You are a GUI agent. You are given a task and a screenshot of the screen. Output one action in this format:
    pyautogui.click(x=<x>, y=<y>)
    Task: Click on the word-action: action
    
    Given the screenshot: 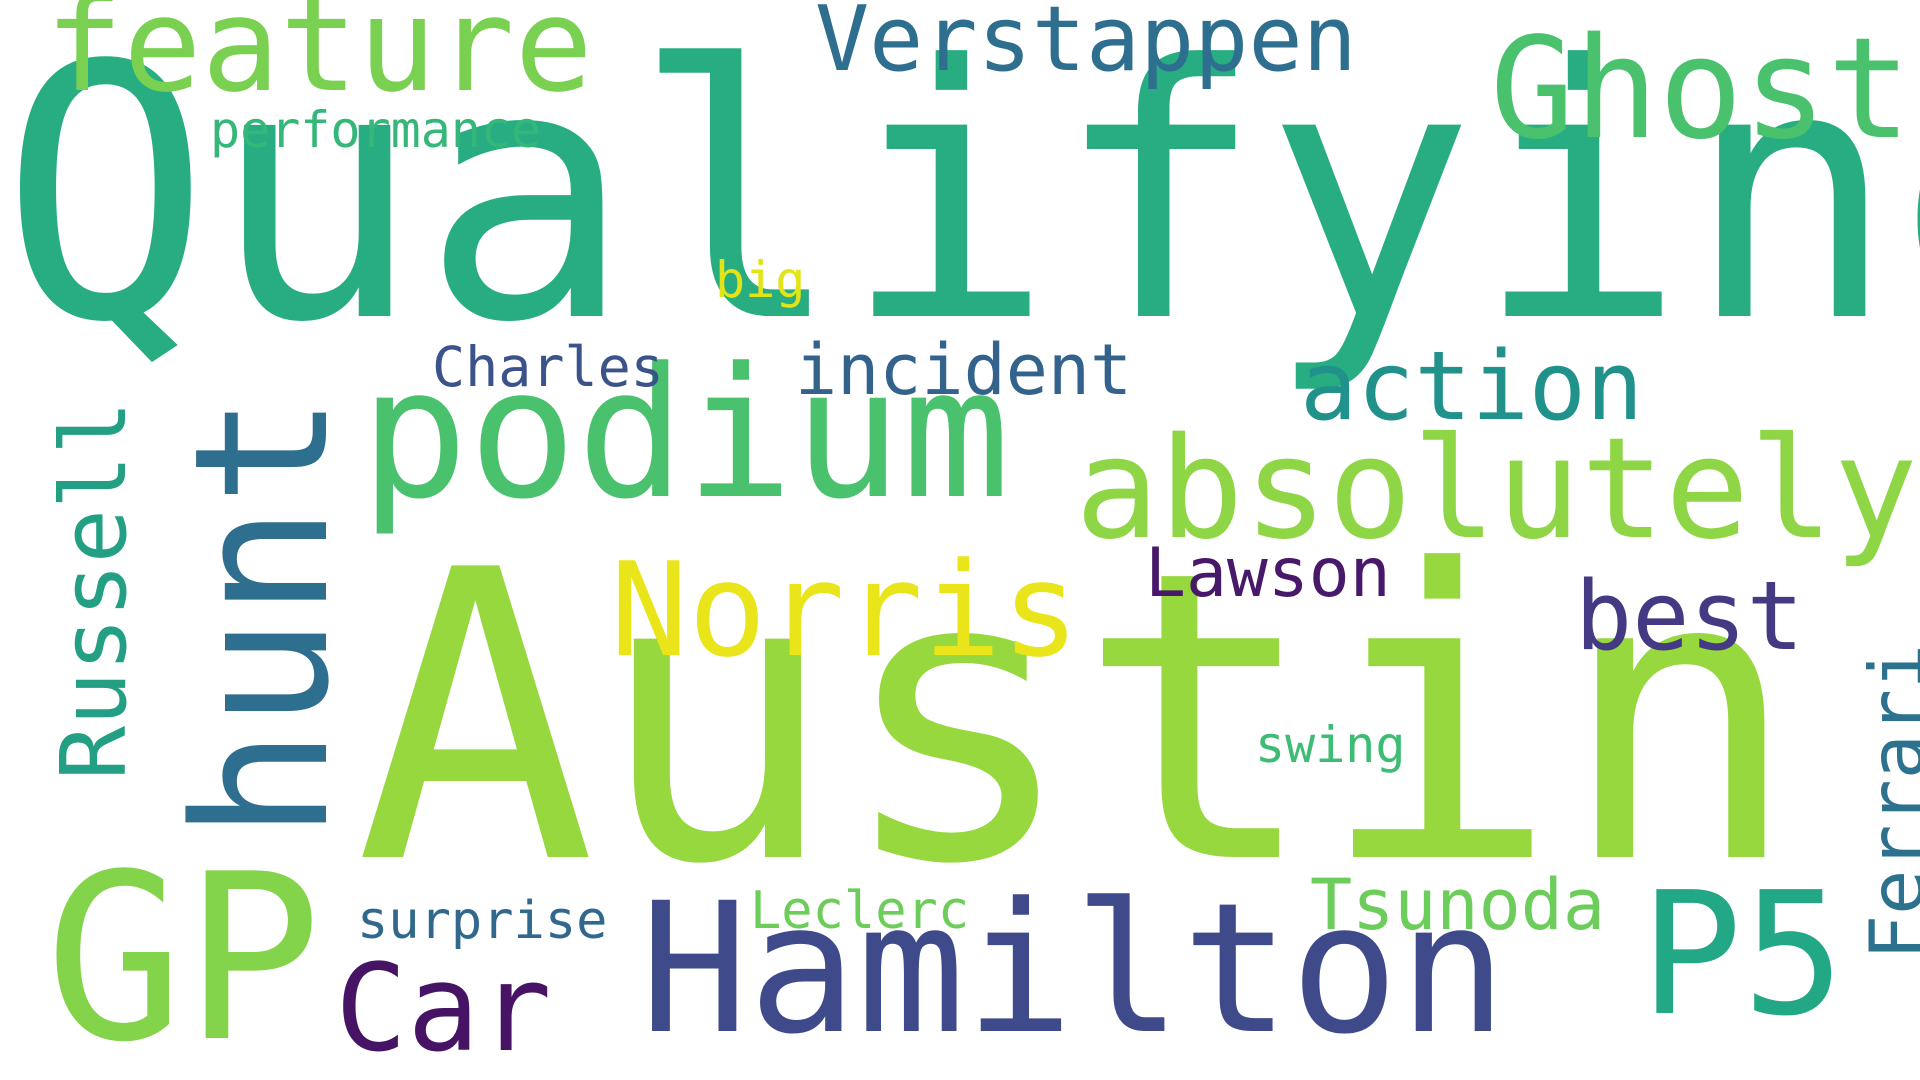 What is the action you would take?
    pyautogui.click(x=1472, y=387)
    